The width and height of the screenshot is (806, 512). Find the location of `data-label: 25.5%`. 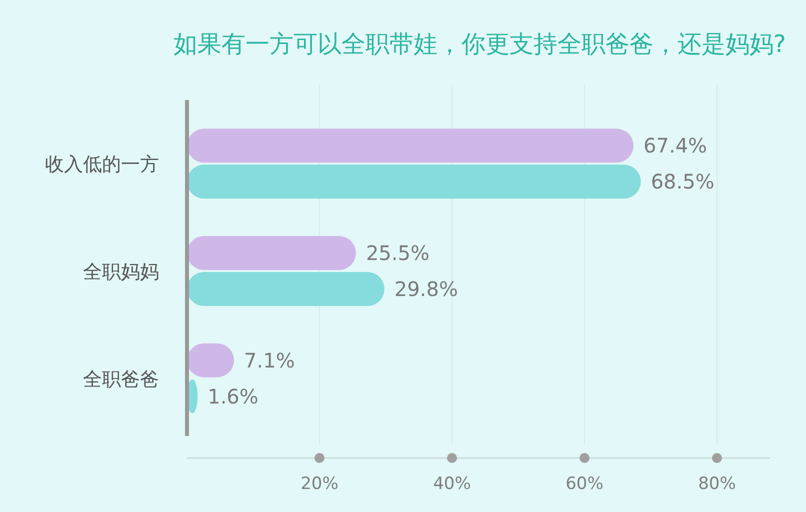

data-label: 25.5% is located at coordinates (398, 253).